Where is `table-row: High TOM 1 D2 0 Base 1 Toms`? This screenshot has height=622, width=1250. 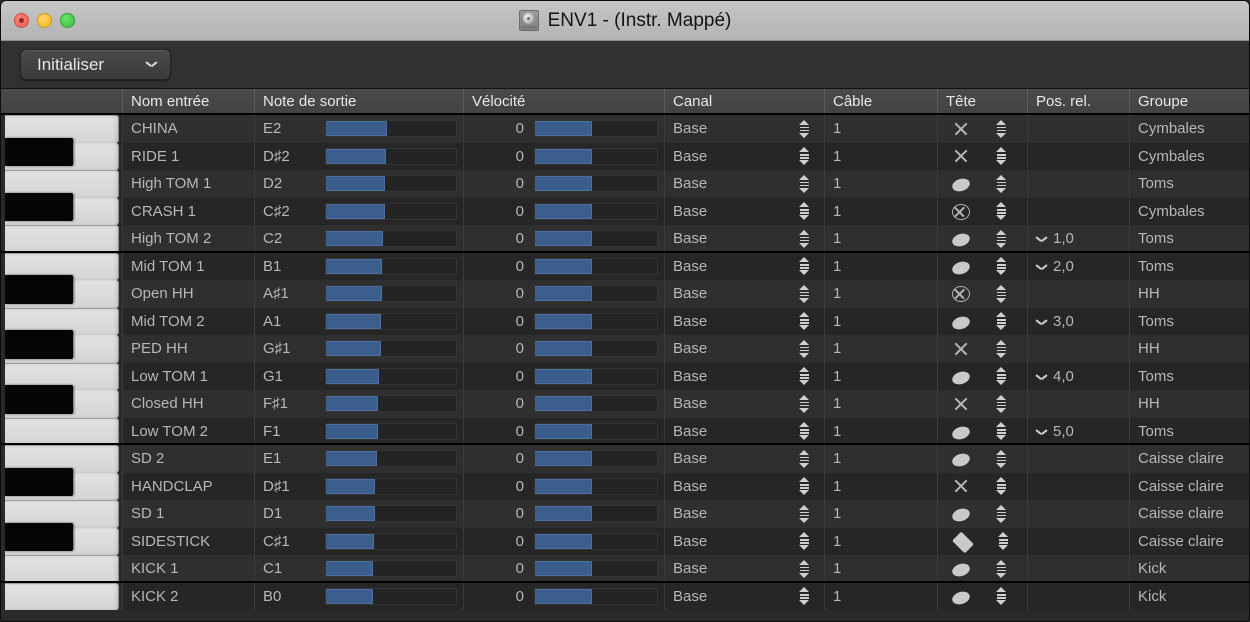 table-row: High TOM 1 D2 0 Base 1 Toms is located at coordinates (625, 184).